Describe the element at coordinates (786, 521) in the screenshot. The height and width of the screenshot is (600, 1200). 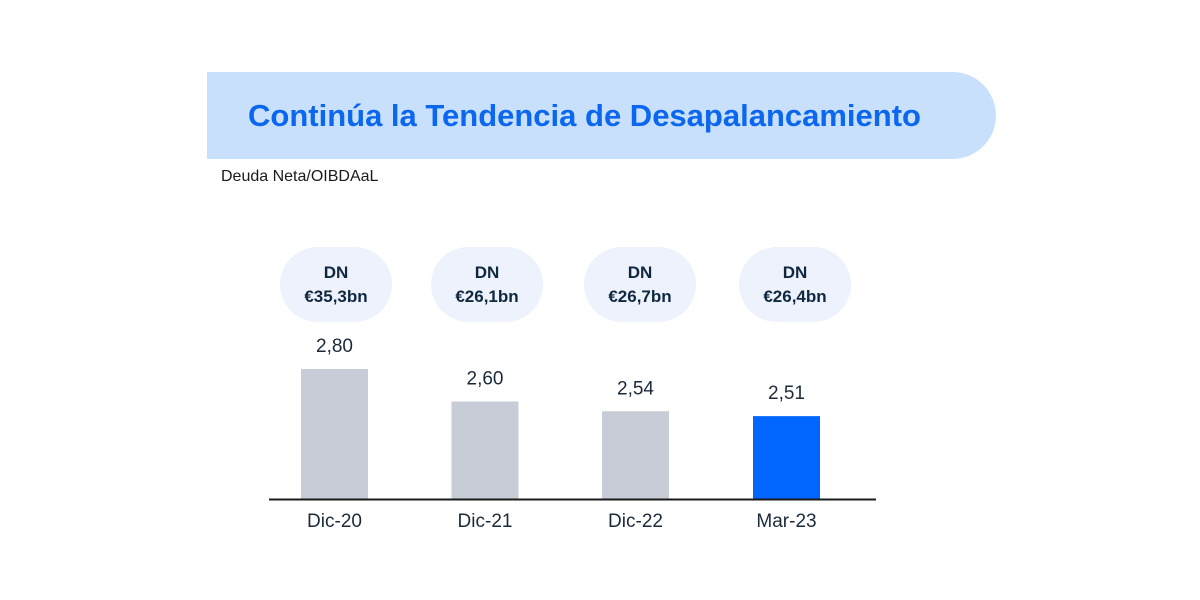
I see `x-tick-label: Mar-23` at that location.